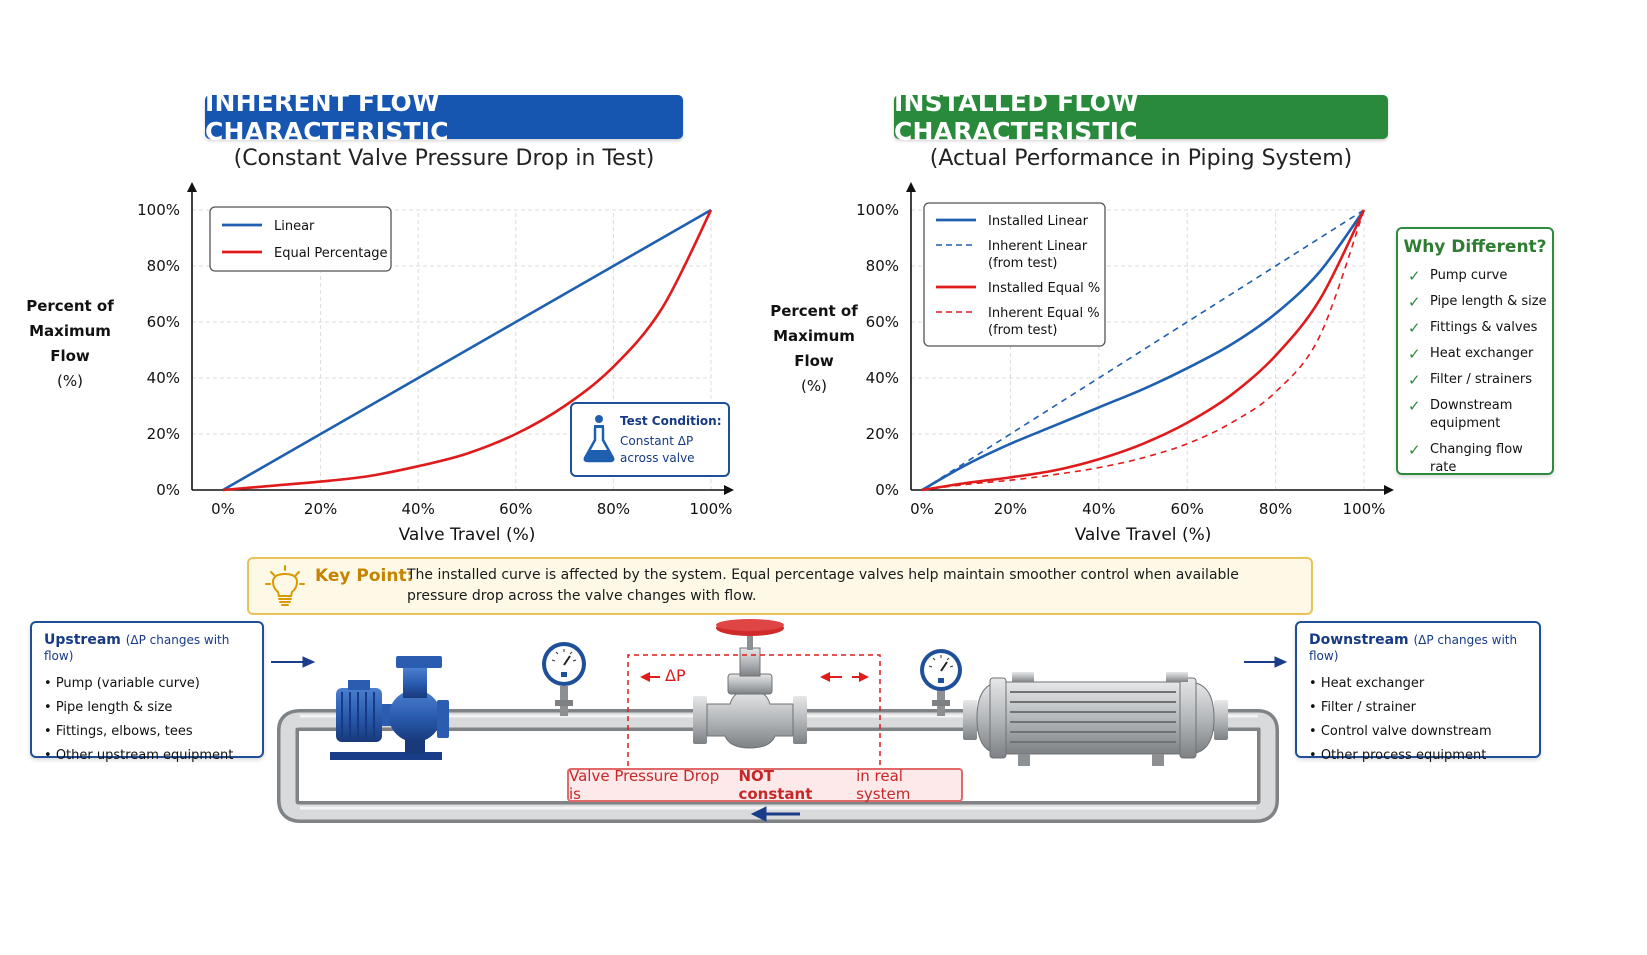  Describe the element at coordinates (1424, 756) in the screenshot. I see `downstream-item: Other process equipment` at that location.